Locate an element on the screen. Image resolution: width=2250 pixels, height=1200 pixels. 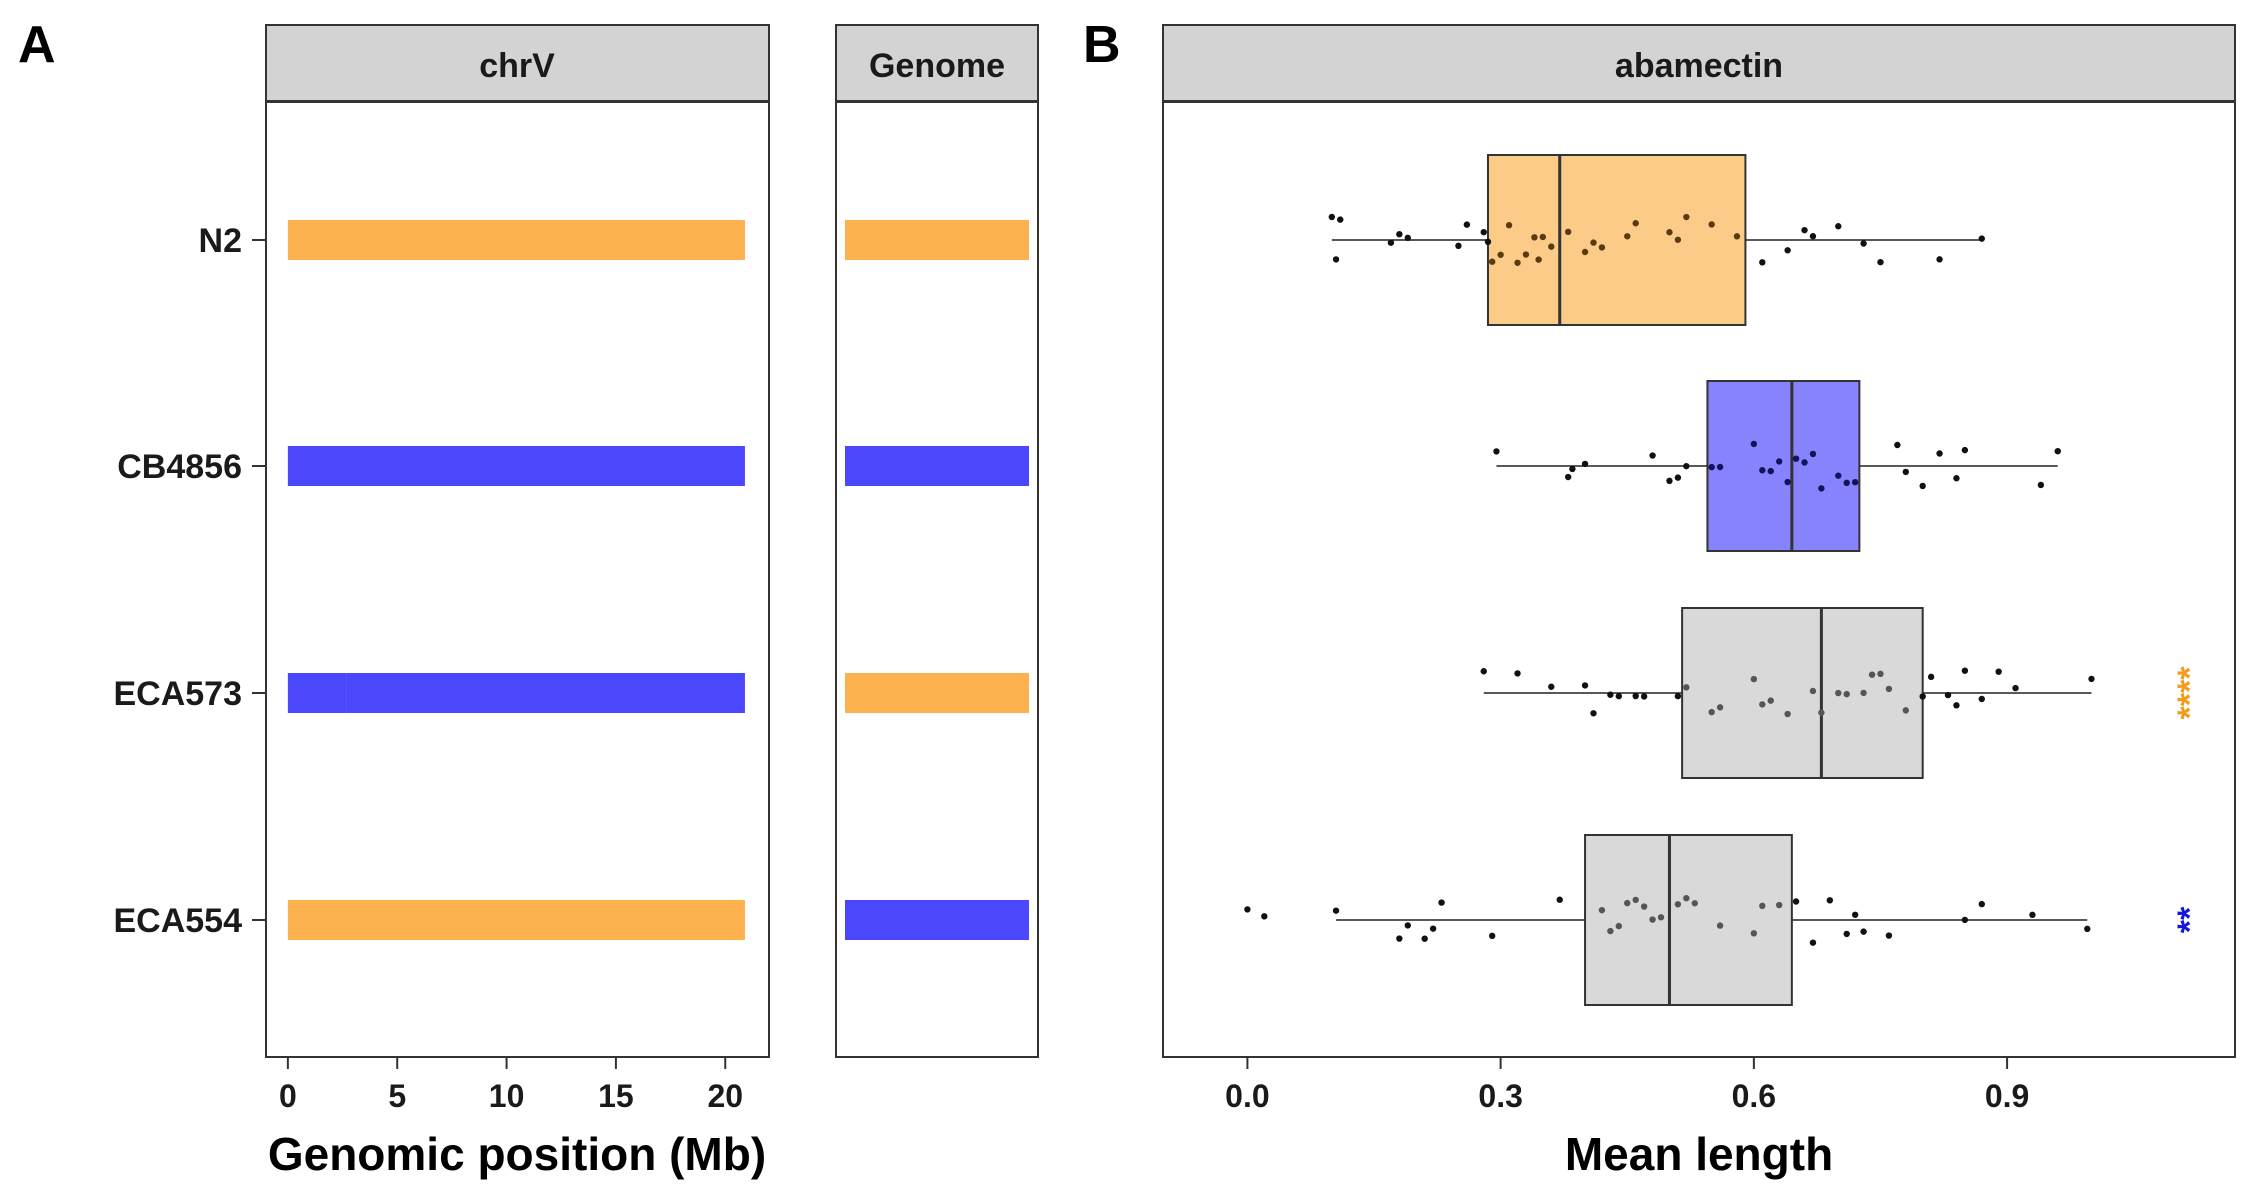
genome-bar-eca554 is located at coordinates (937, 920).